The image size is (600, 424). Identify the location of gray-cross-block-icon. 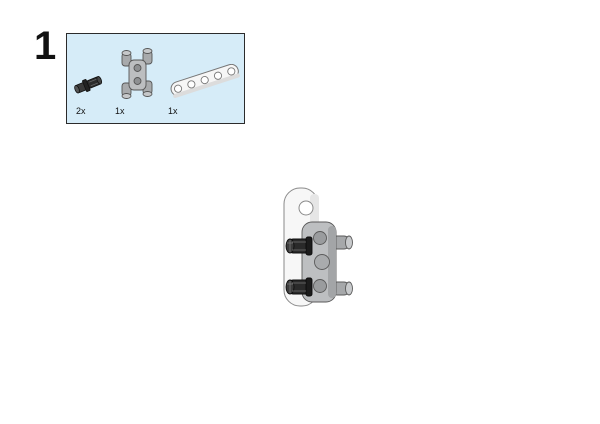
(137, 73).